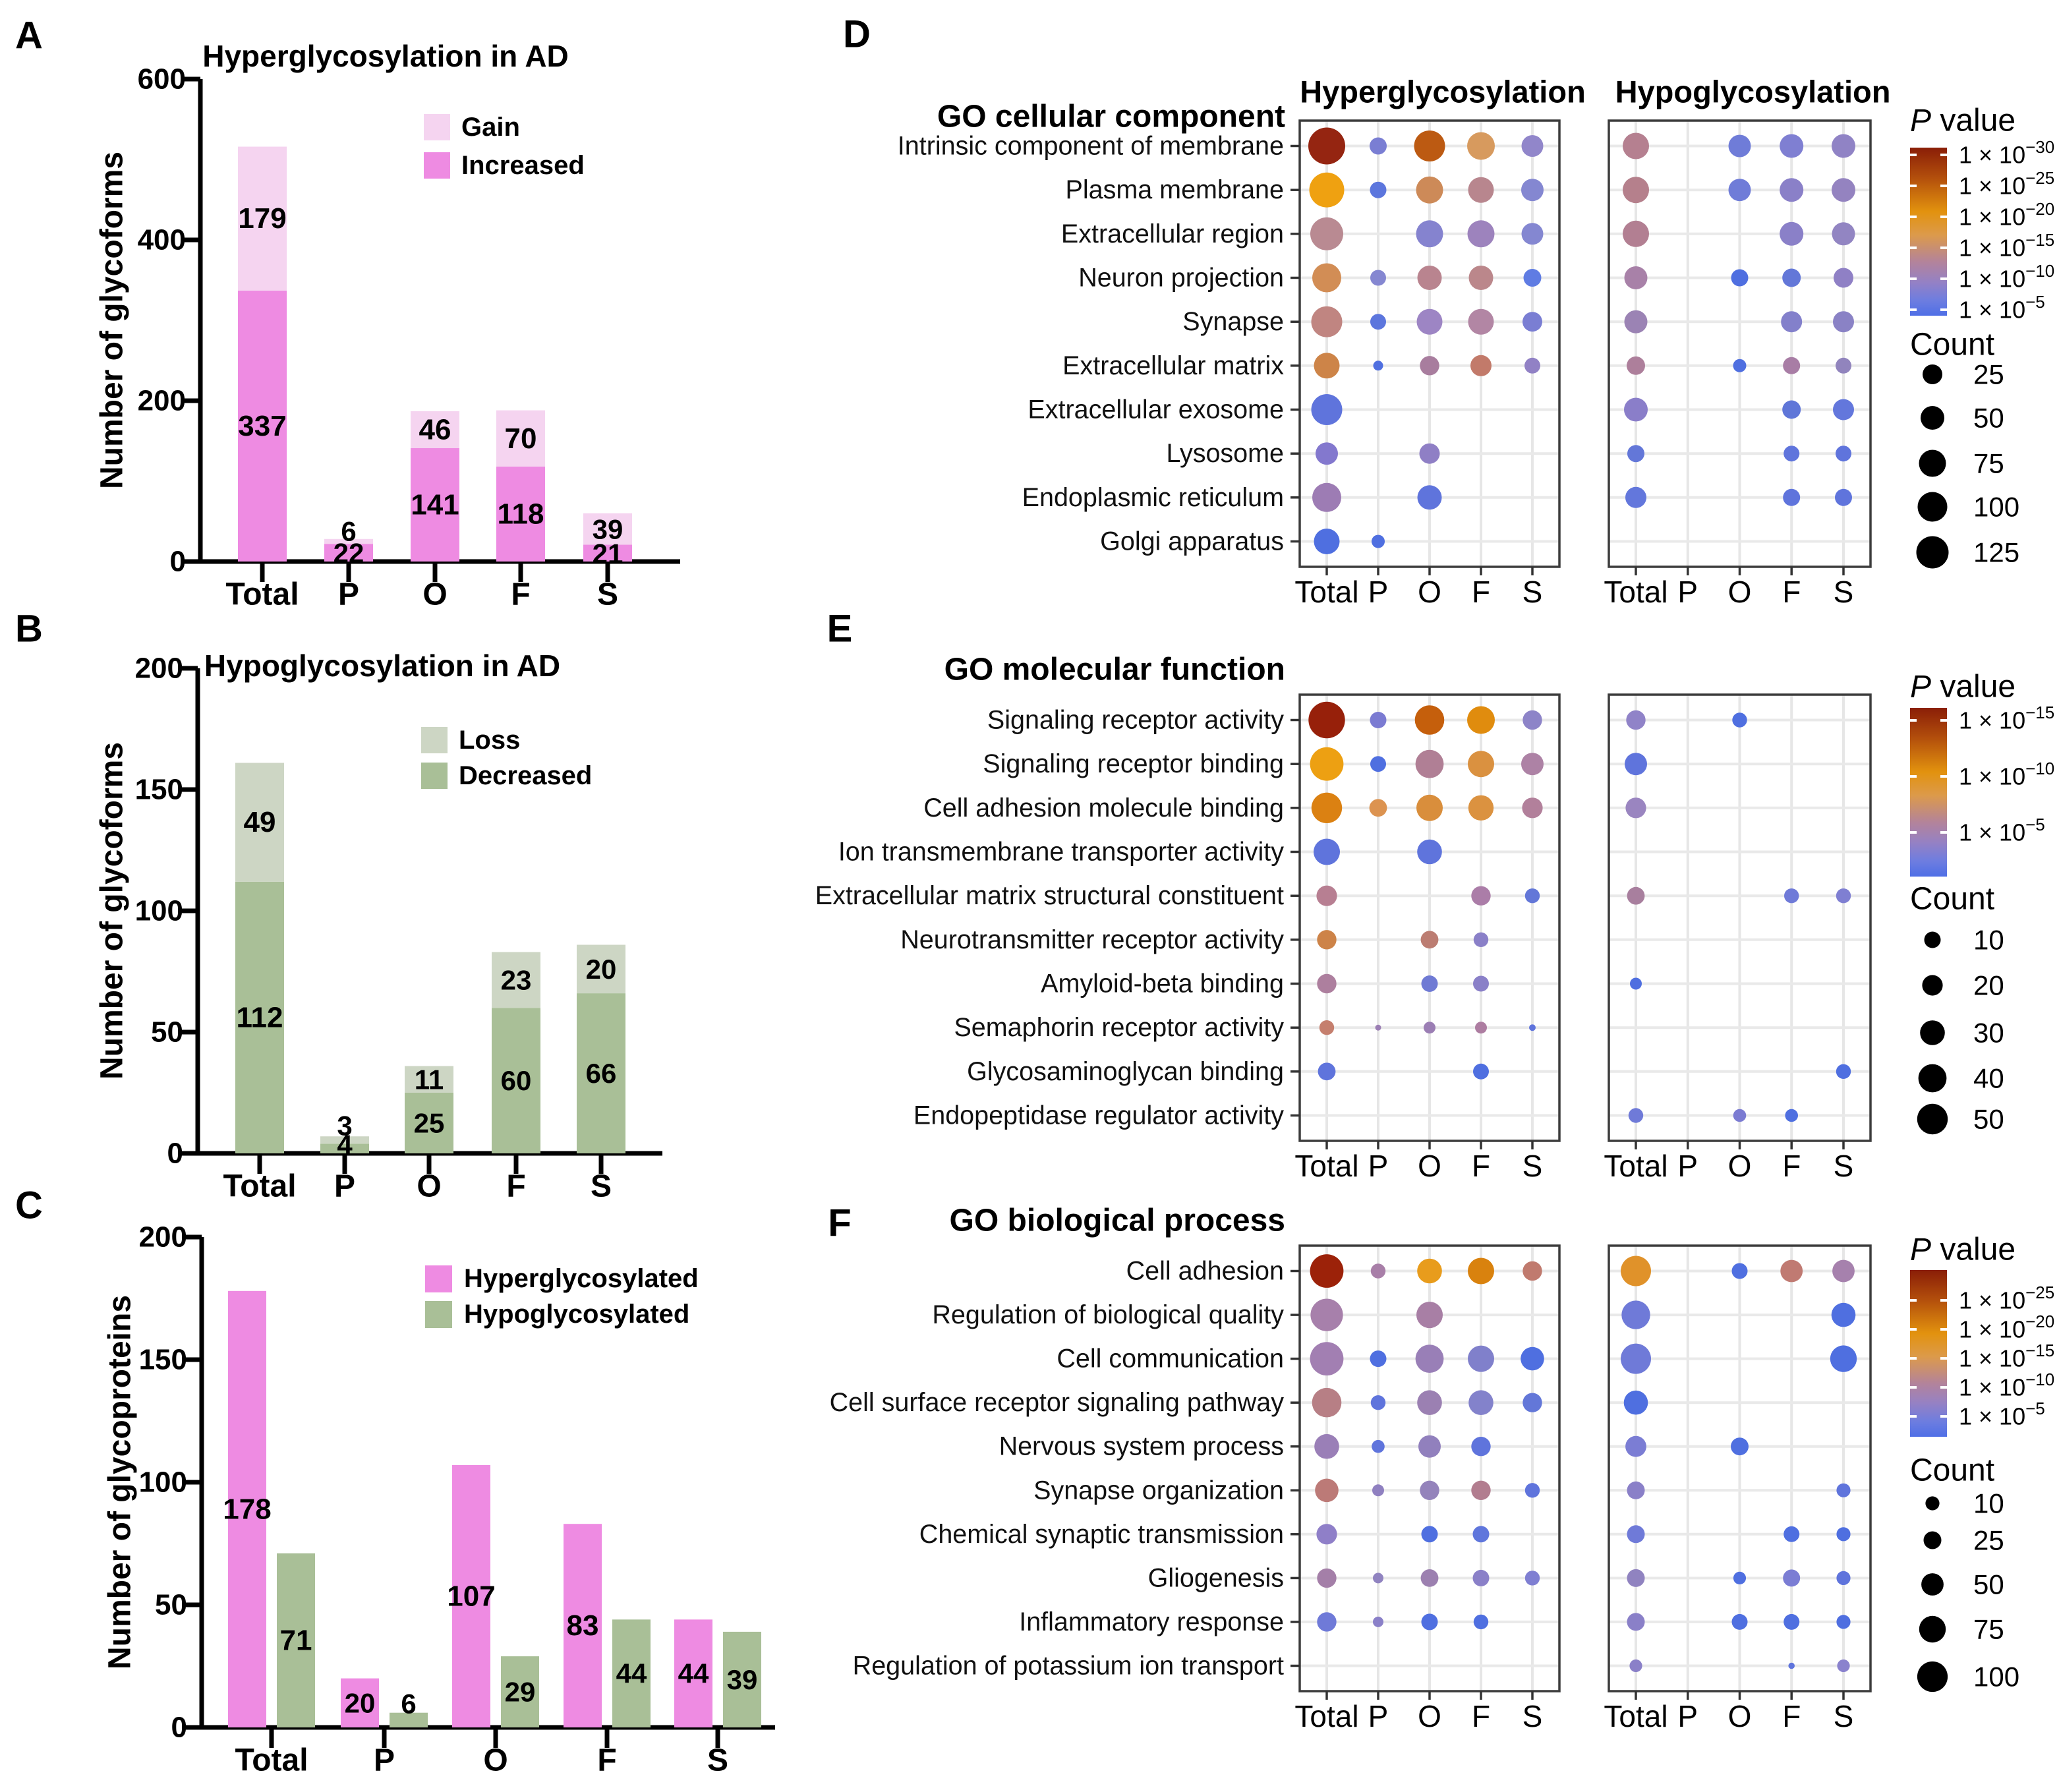 The image size is (2059, 1792). What do you see at coordinates (516, 1080) in the screenshot?
I see `svg-text: 60` at bounding box center [516, 1080].